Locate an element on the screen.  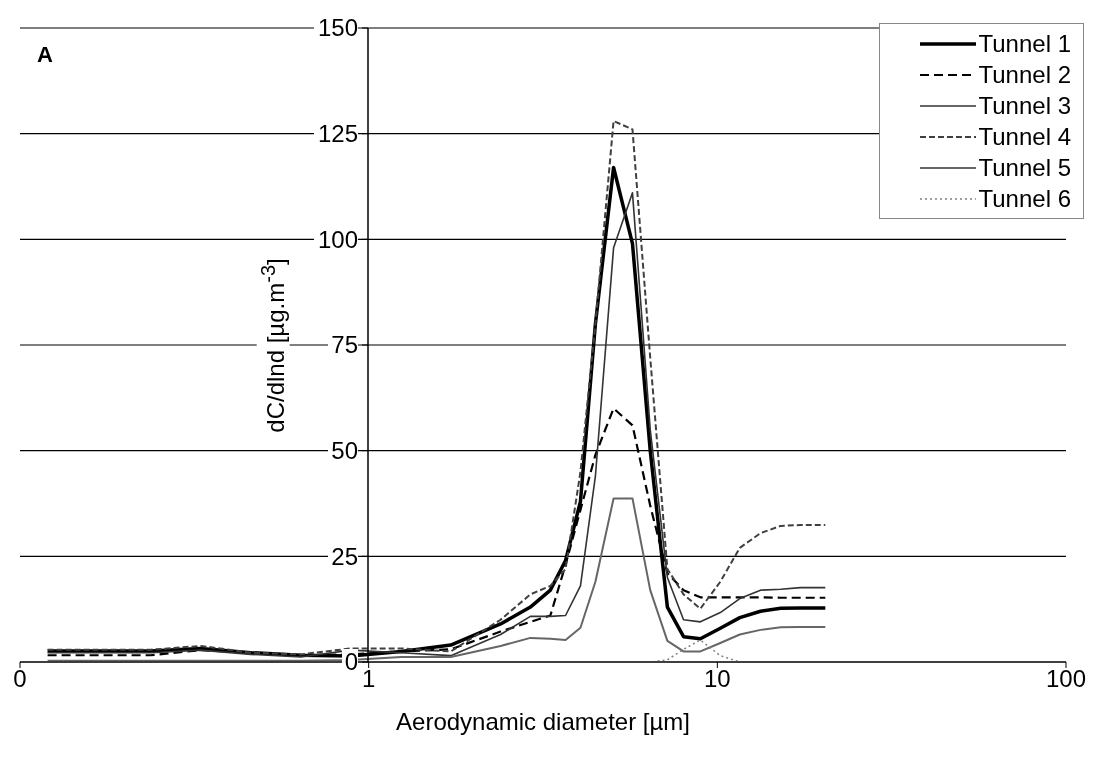
annotation: A is located at coordinates (45, 55).